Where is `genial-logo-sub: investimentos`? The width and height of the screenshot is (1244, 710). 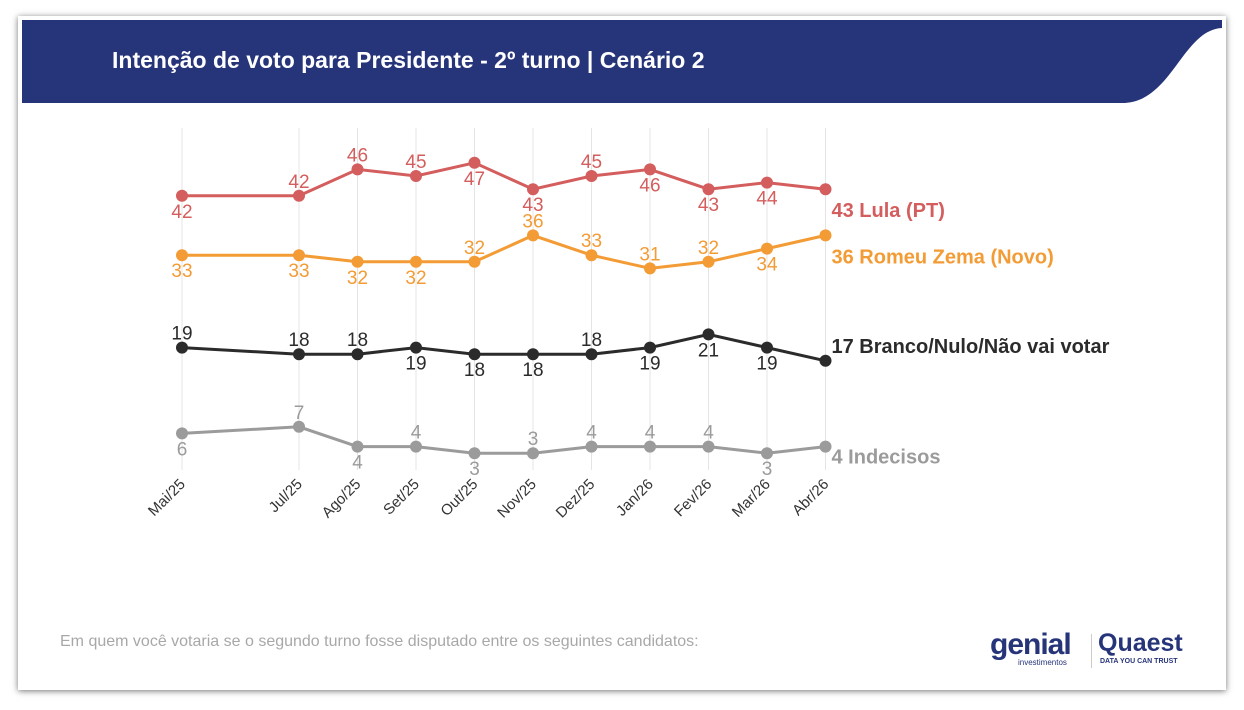 genial-logo-sub: investimentos is located at coordinates (1042, 662).